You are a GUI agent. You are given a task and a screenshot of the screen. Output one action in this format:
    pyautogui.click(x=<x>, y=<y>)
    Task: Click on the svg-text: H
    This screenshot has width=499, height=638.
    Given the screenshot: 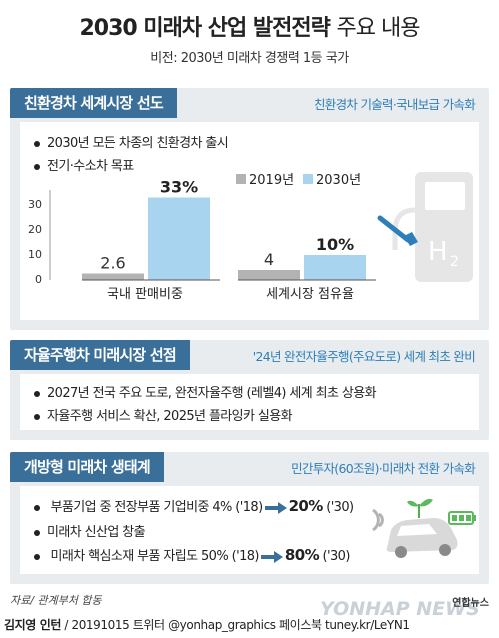 What is the action you would take?
    pyautogui.click(x=438, y=252)
    